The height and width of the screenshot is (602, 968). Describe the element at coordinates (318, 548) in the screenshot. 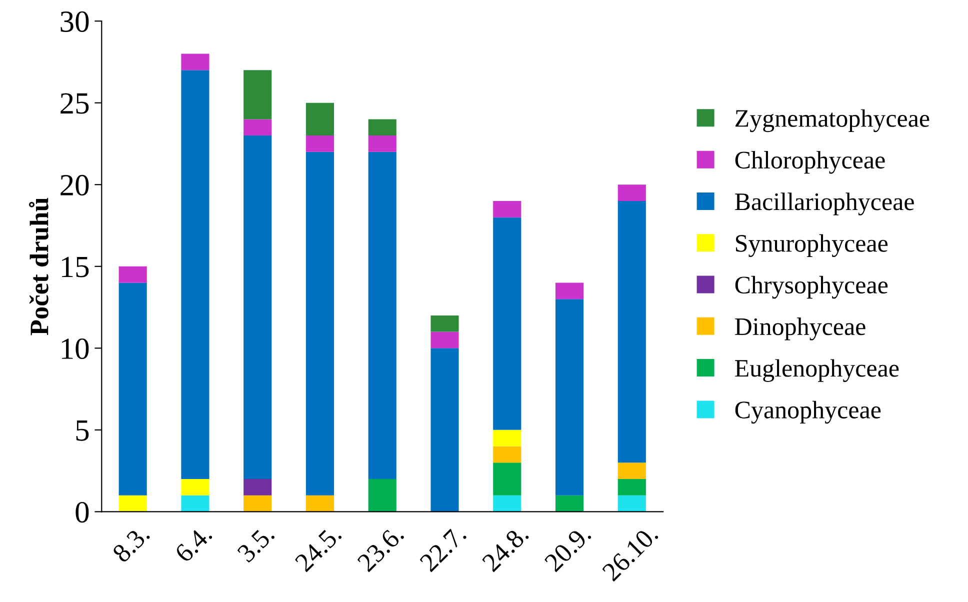

I see `x-tick-label: 24.5.` at that location.